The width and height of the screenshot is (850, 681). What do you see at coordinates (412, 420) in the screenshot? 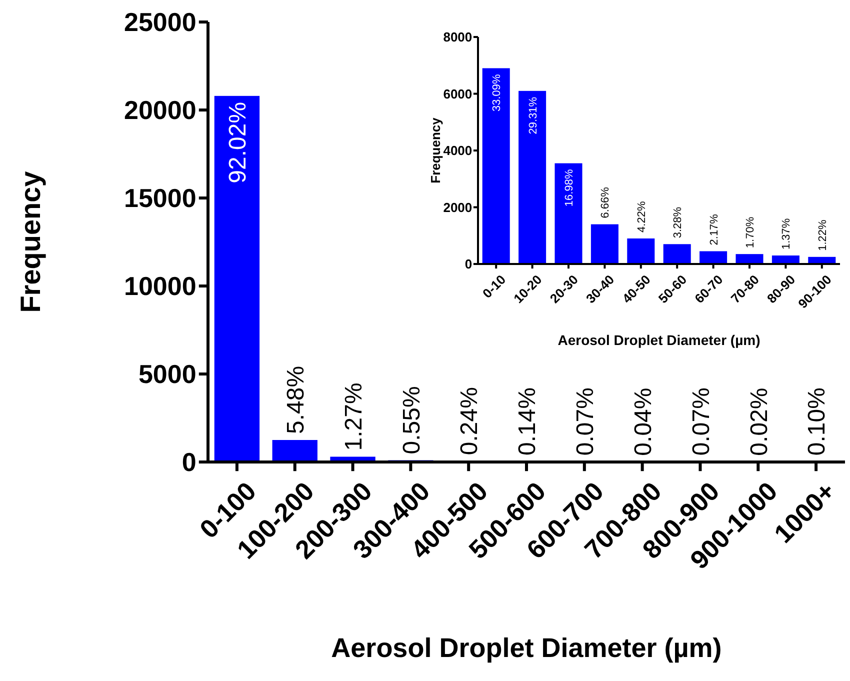
I see `annotation: 0.55%` at bounding box center [412, 420].